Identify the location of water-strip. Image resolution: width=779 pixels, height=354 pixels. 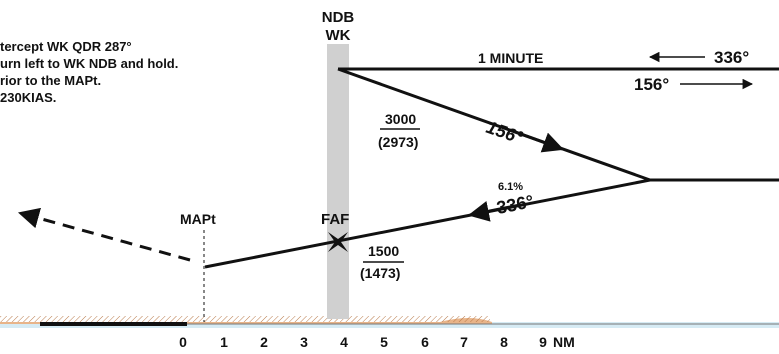
(389, 325).